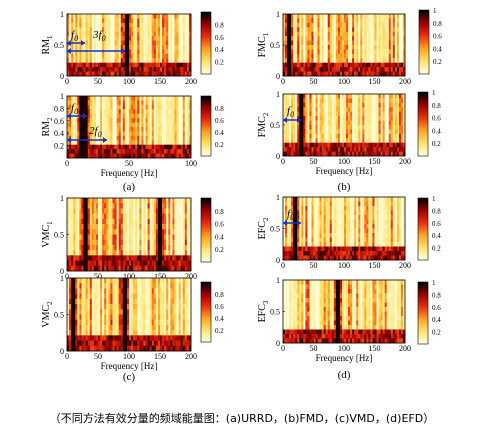 Image resolution: width=484 pixels, height=429 pixels. Describe the element at coordinates (99, 36) in the screenshot. I see `annotation-label: 3f0` at that location.